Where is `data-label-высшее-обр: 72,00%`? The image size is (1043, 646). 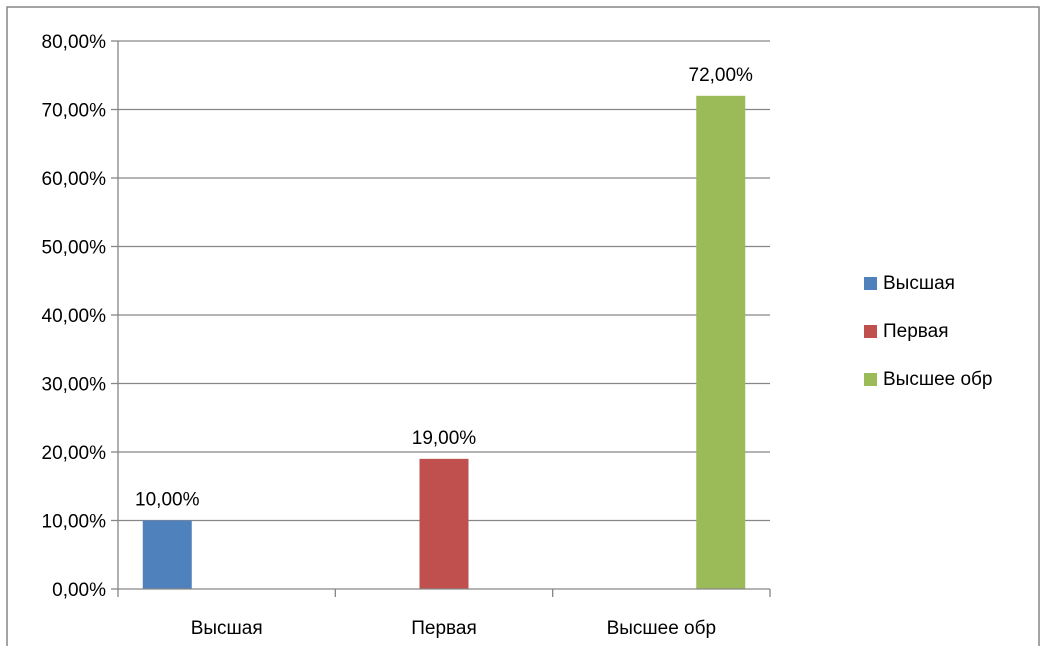 data-label-высшее-обр: 72,00% is located at coordinates (721, 75).